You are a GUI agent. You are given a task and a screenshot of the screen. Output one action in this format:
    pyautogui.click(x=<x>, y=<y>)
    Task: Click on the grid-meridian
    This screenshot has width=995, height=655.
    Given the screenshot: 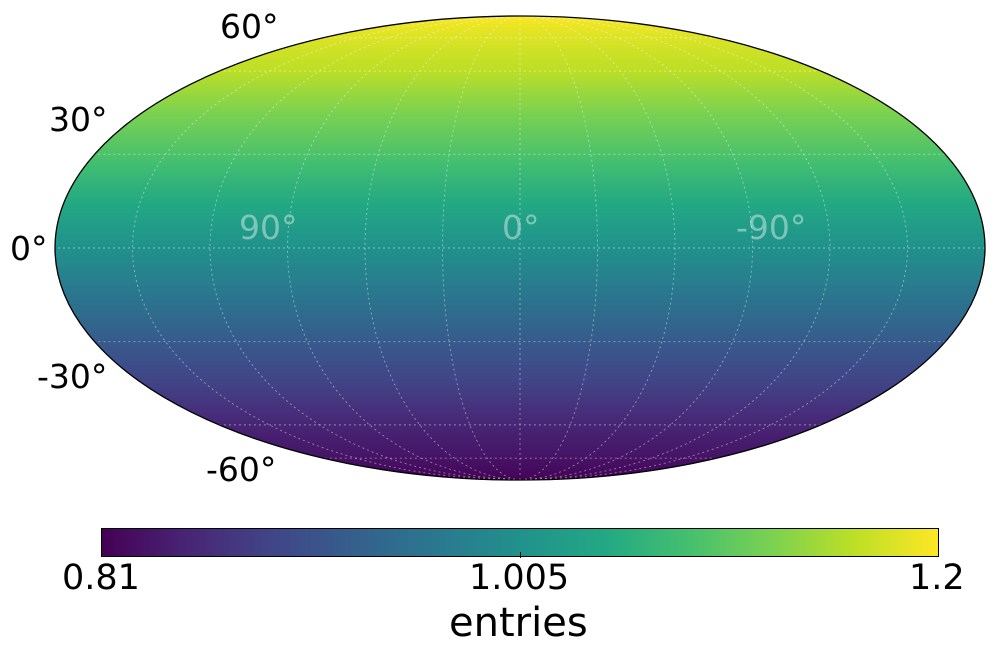 What is the action you would take?
    pyautogui.click(x=442, y=248)
    